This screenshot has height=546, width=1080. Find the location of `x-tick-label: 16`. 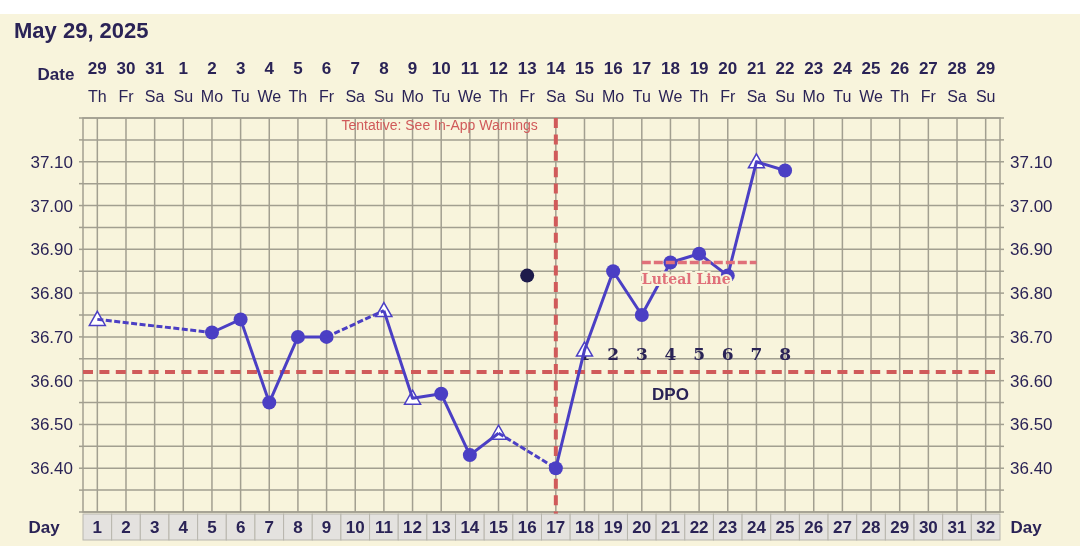

x-tick-label: 16 is located at coordinates (613, 68).